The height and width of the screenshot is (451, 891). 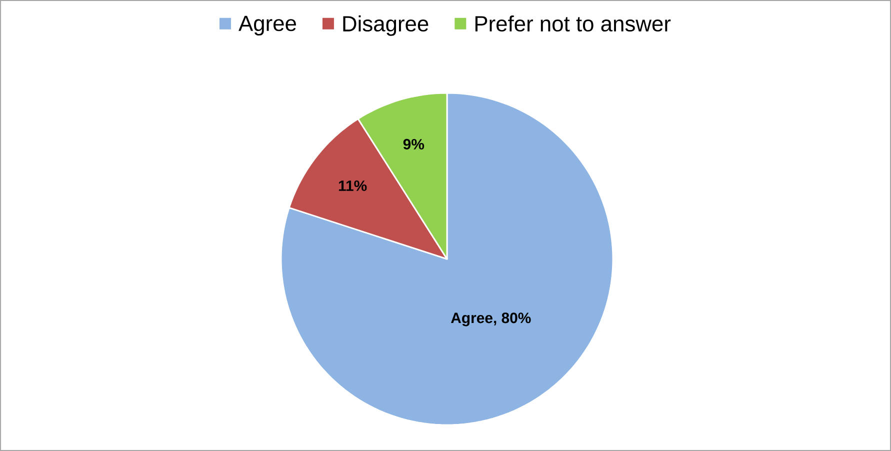 I want to click on data-label: 11%, so click(x=352, y=185).